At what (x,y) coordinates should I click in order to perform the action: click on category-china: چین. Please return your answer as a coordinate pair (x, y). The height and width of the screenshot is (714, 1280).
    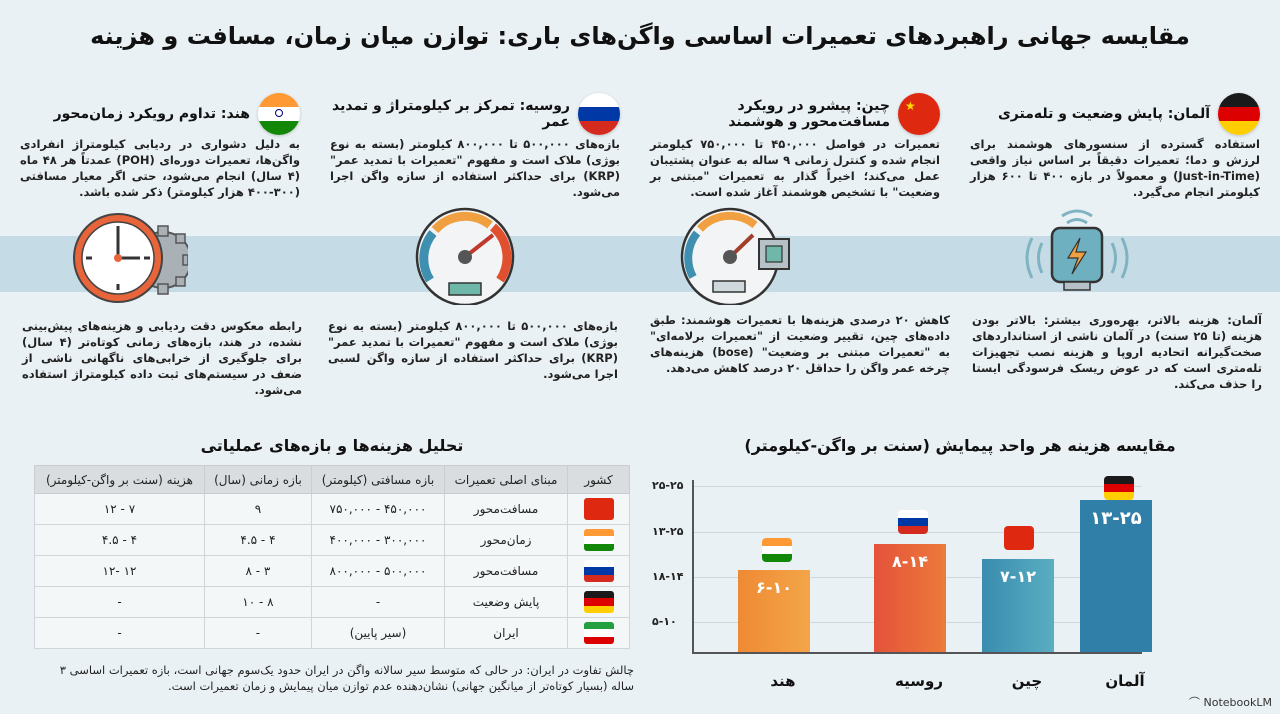
    Looking at the image, I should click on (1027, 681).